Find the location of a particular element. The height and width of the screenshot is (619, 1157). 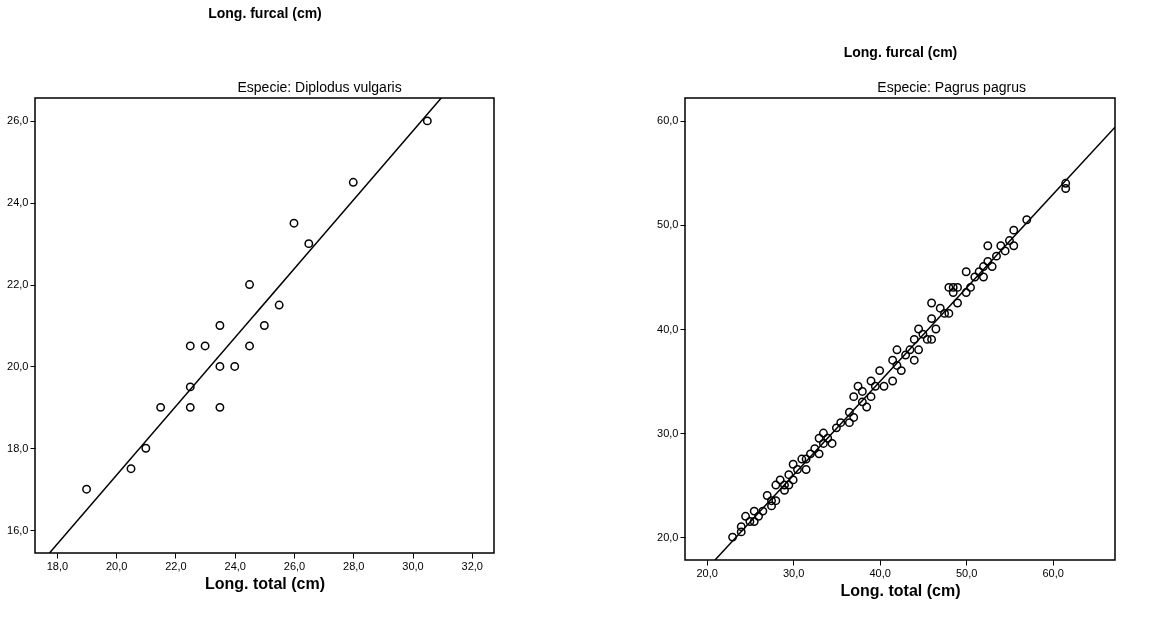

x-tick-label: 22,0 is located at coordinates (176, 565).